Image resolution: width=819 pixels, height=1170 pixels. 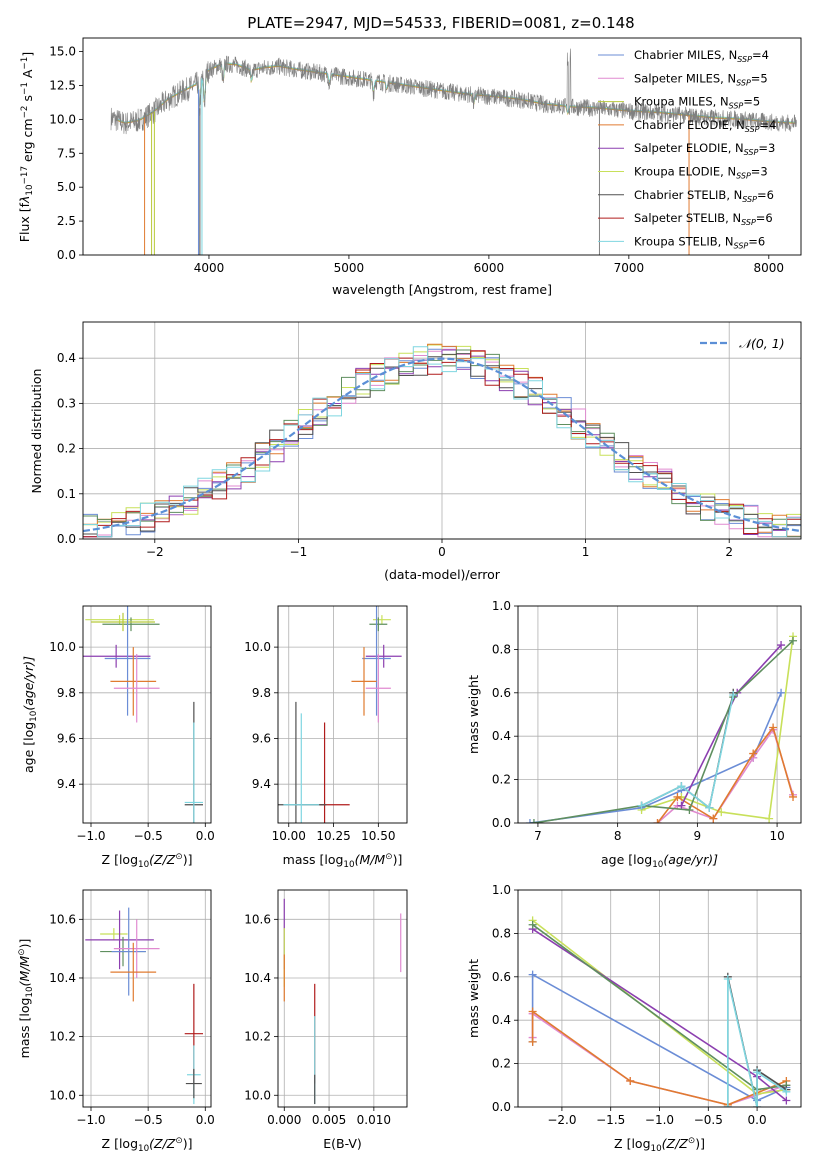 What do you see at coordinates (148, 1120) in the screenshot?
I see `x-tick-label: −0.5` at bounding box center [148, 1120].